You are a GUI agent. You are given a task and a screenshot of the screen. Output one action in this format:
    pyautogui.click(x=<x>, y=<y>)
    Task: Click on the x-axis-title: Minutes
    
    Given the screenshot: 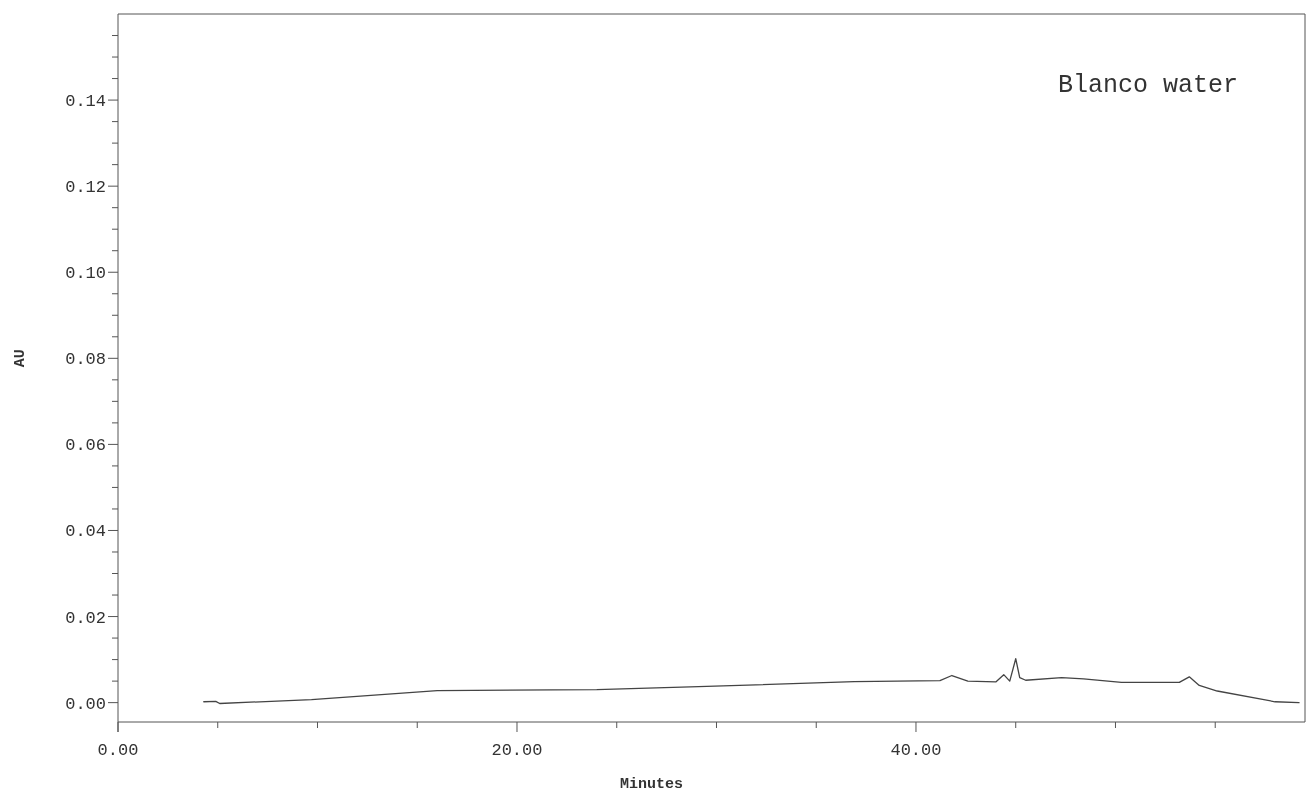 What is the action you would take?
    pyautogui.click(x=651, y=784)
    